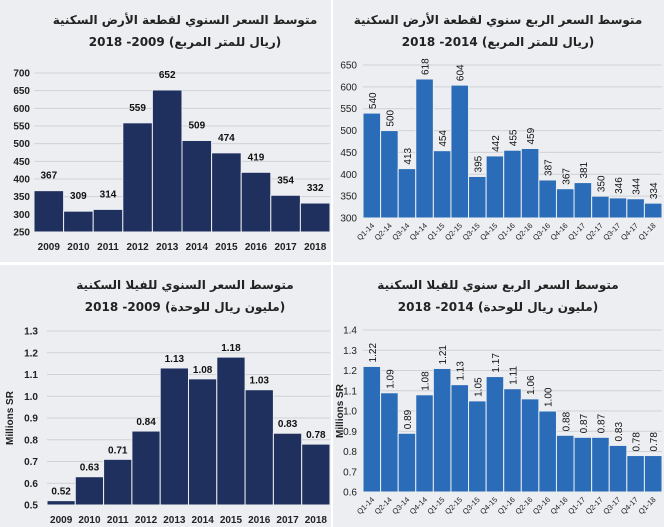 This screenshot has width=664, height=527. I want to click on y-tick-label: 700, so click(21, 74).